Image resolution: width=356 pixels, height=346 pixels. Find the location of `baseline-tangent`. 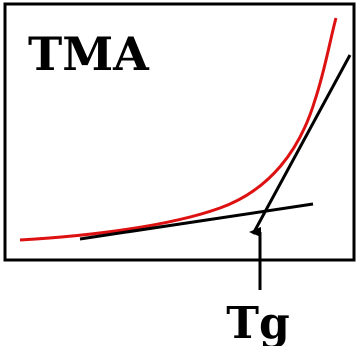

baseline-tangent is located at coordinates (196, 221).